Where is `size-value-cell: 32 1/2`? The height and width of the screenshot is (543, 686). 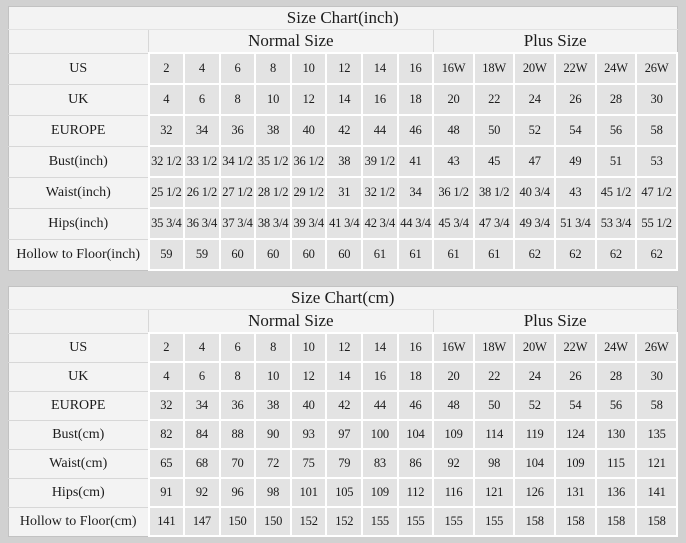
size-value-cell: 32 1/2 is located at coordinates (380, 192).